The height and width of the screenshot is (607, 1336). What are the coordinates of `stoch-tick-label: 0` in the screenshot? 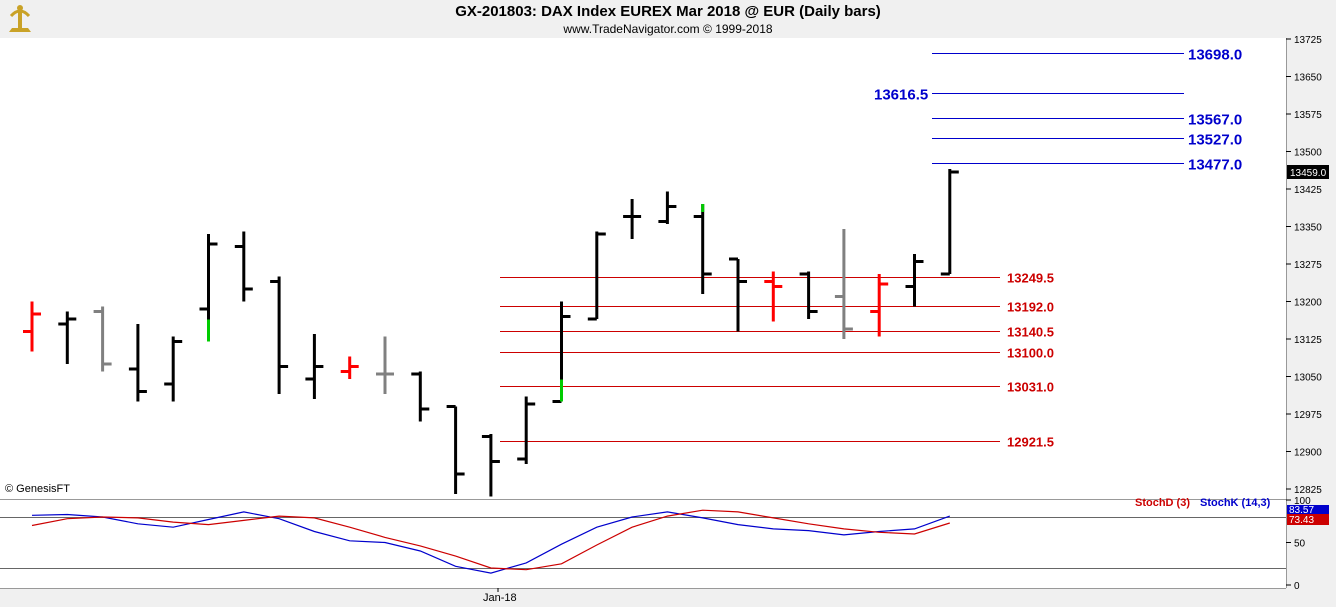 It's located at (1297, 586).